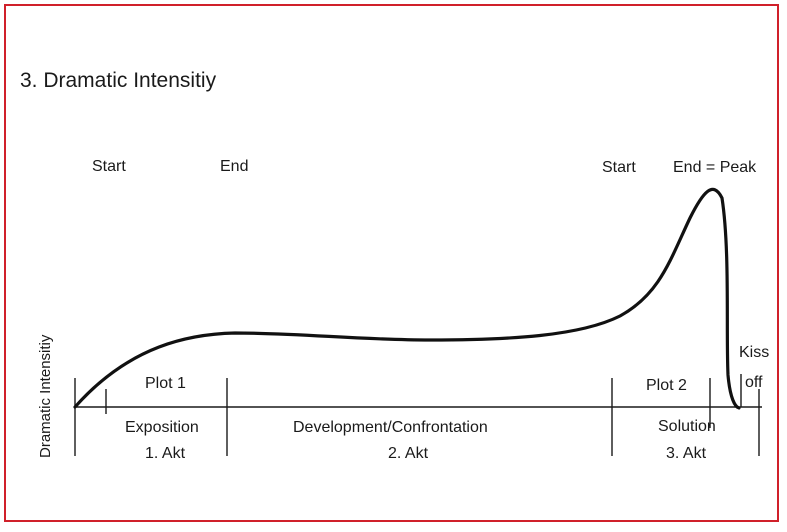 This screenshot has height=532, width=787. I want to click on kiss-off-label-line-2: off, so click(754, 382).